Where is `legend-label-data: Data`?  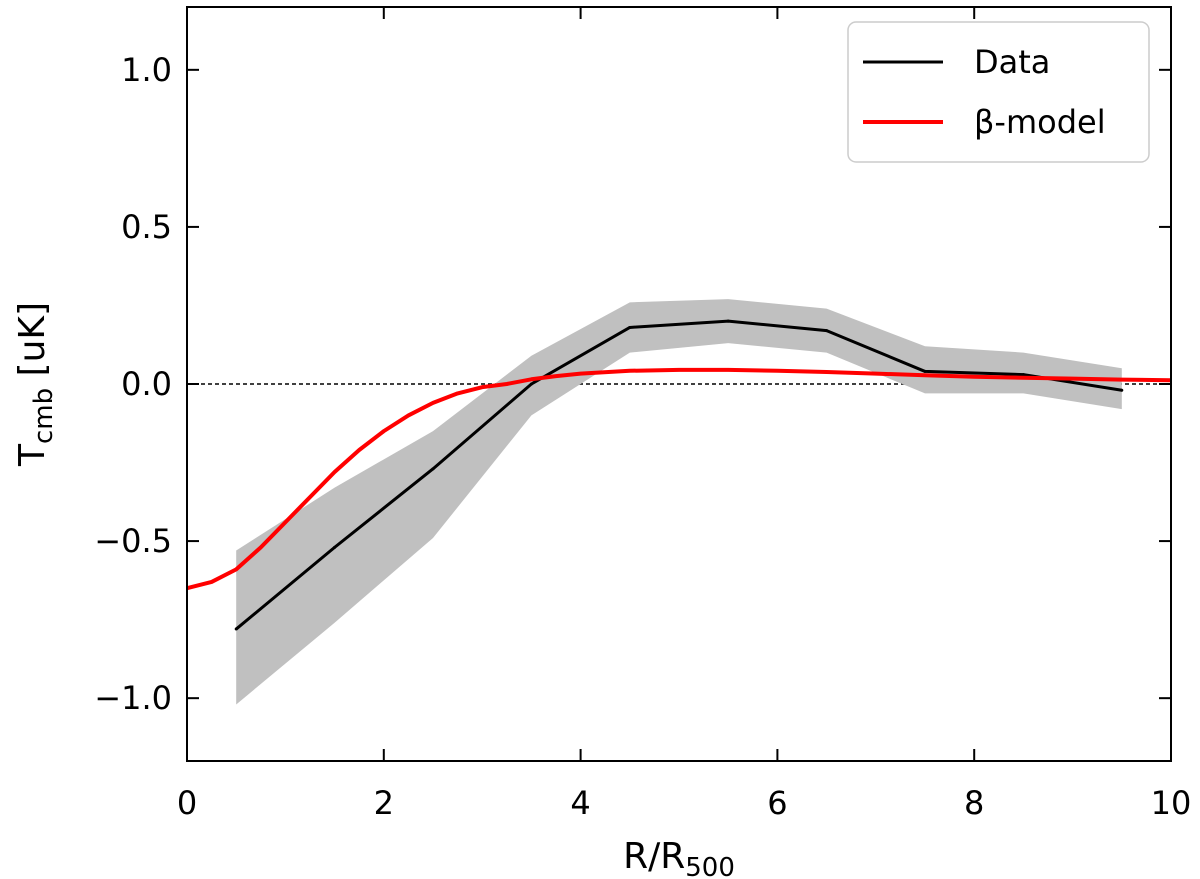
legend-label-data: Data is located at coordinates (1012, 62).